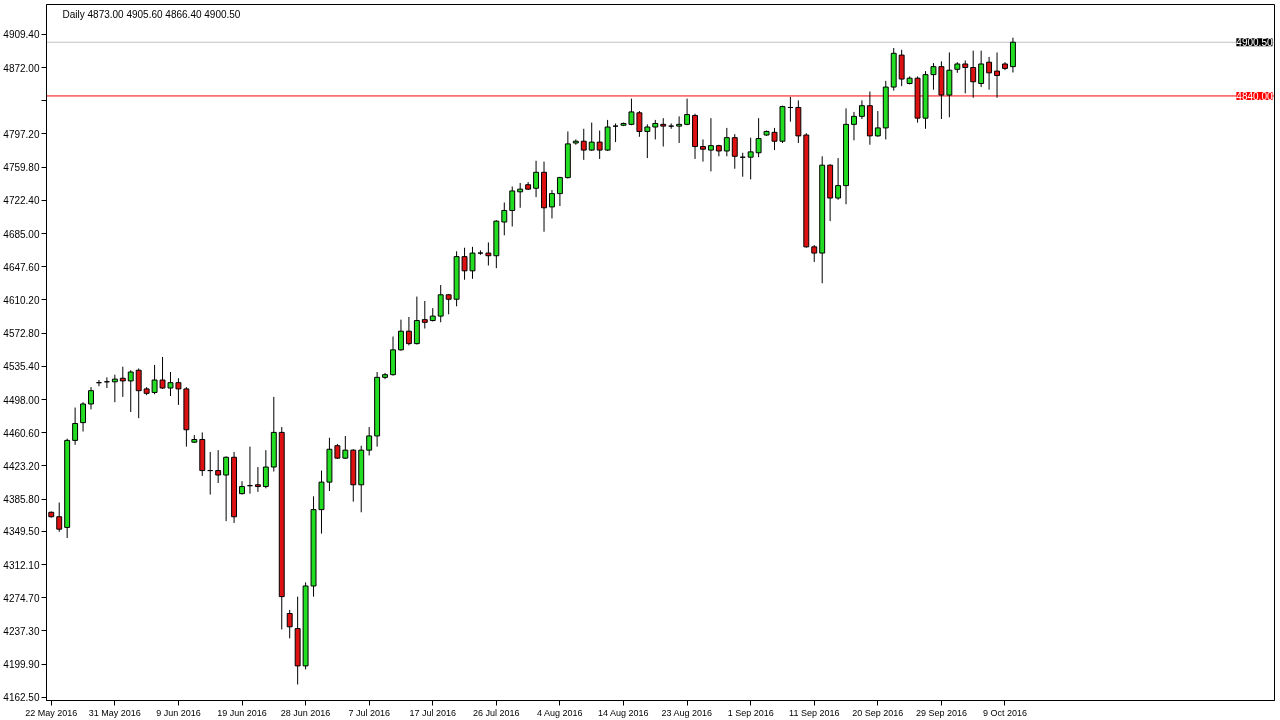 This screenshot has width=1280, height=720. Describe the element at coordinates (21, 68) in the screenshot. I see `y-tick-label: 4872.00` at that location.